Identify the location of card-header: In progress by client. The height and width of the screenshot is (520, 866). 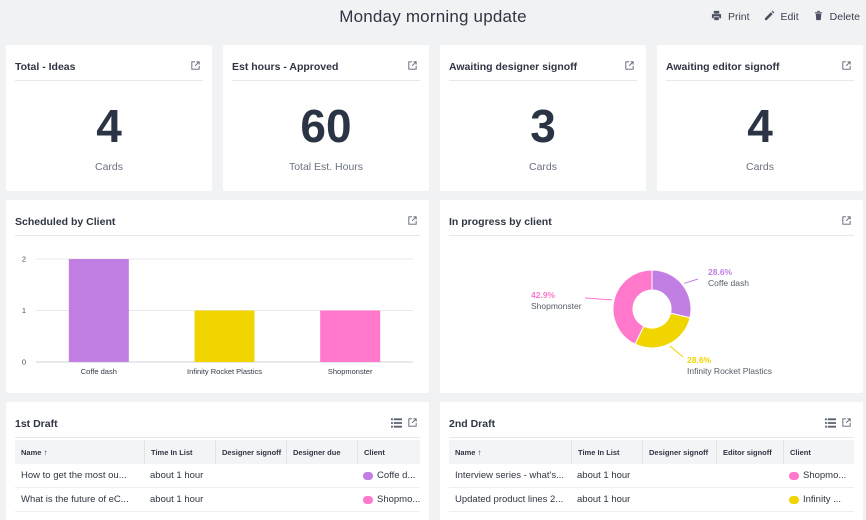
(651, 218).